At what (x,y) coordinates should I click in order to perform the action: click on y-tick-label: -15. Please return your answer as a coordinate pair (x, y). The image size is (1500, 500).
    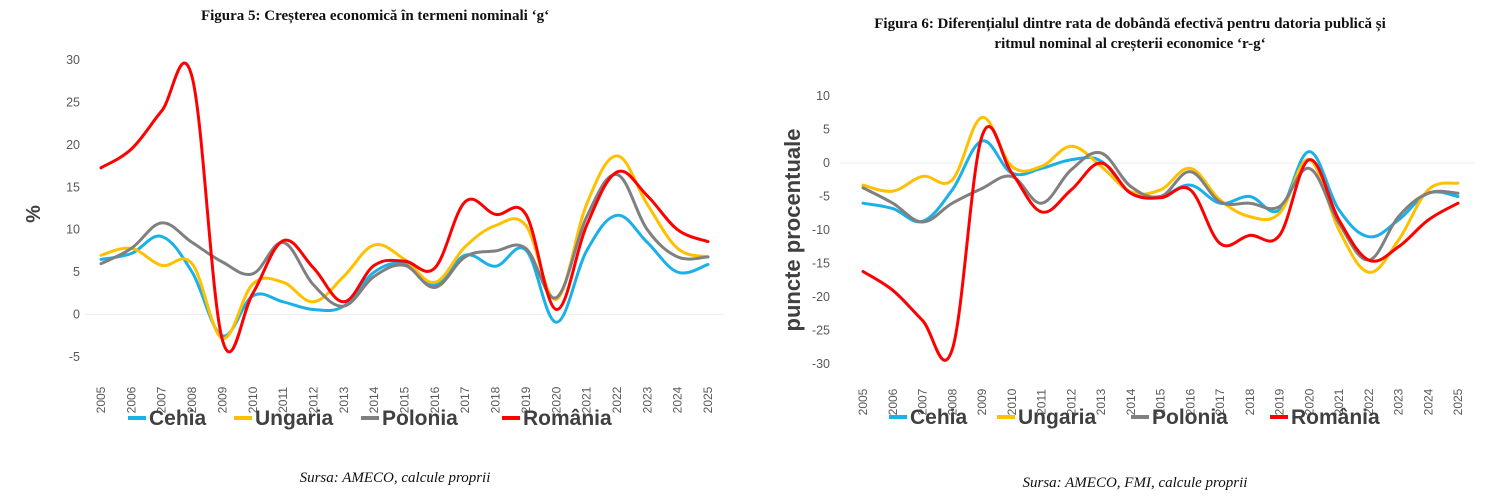
    Looking at the image, I should click on (821, 264).